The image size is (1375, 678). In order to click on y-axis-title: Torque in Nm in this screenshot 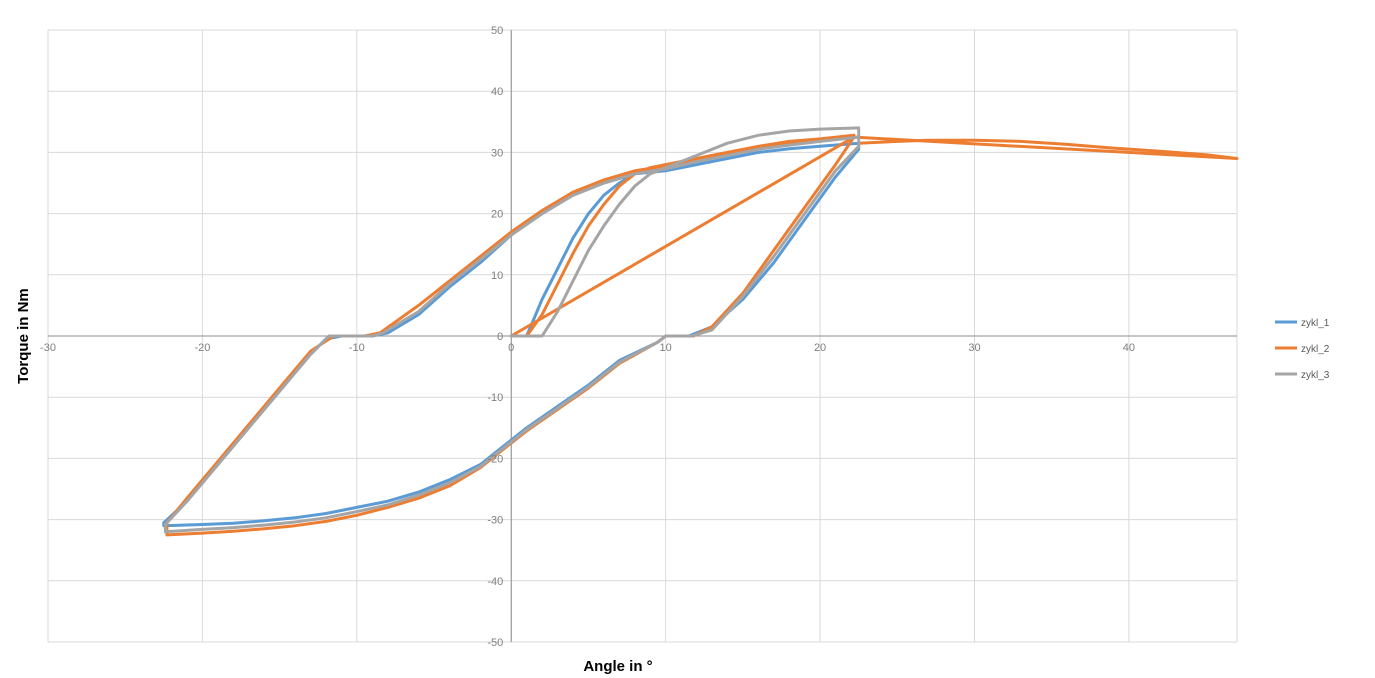, I will do `click(23, 336)`.